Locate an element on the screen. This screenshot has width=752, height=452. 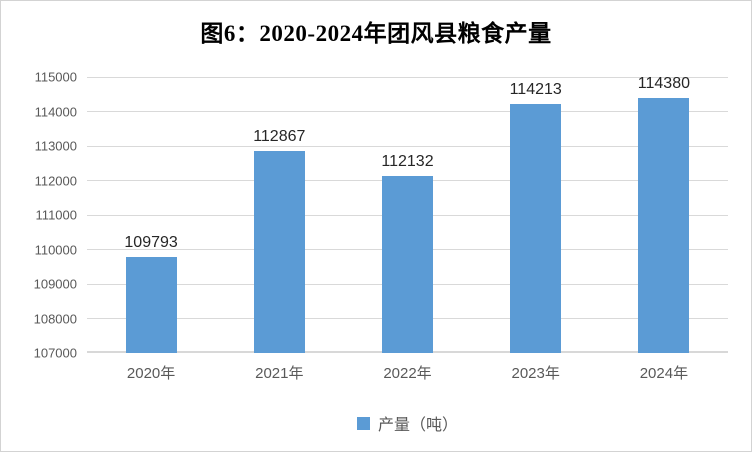
x-axis: 2020年 2021年 2022年 2023年 2024年 is located at coordinates (407, 373).